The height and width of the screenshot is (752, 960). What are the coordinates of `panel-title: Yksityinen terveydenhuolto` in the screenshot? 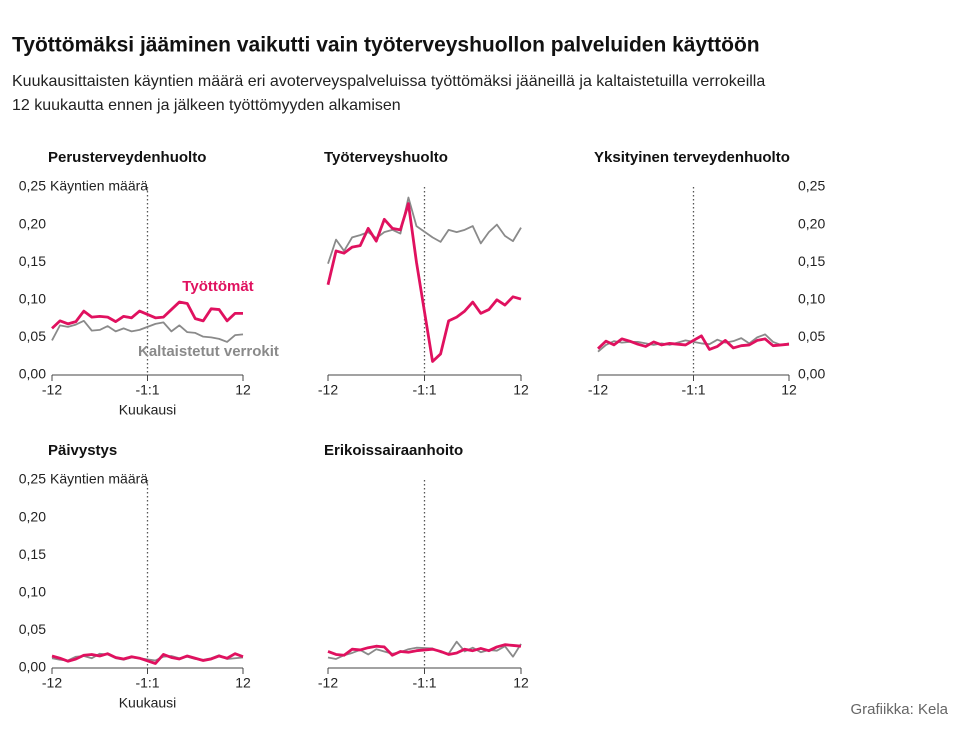 It's located at (692, 157).